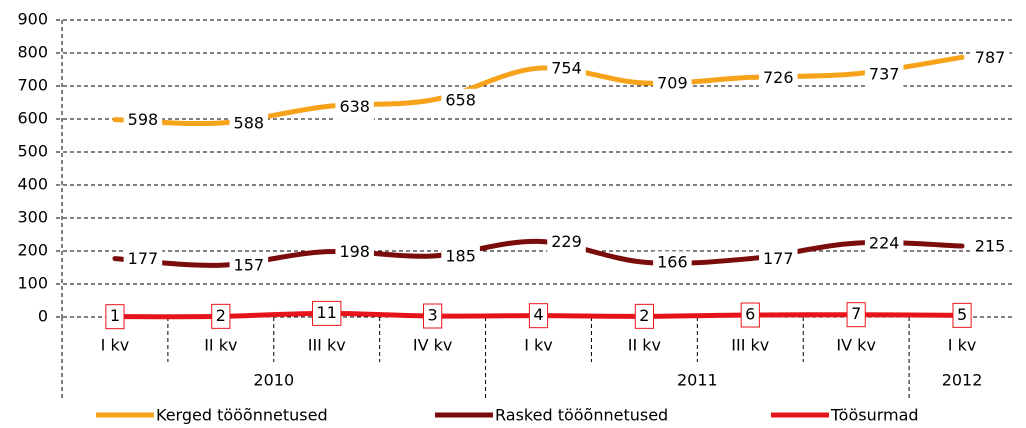  What do you see at coordinates (32, 250) in the screenshot?
I see `y-tick-label: 200` at bounding box center [32, 250].